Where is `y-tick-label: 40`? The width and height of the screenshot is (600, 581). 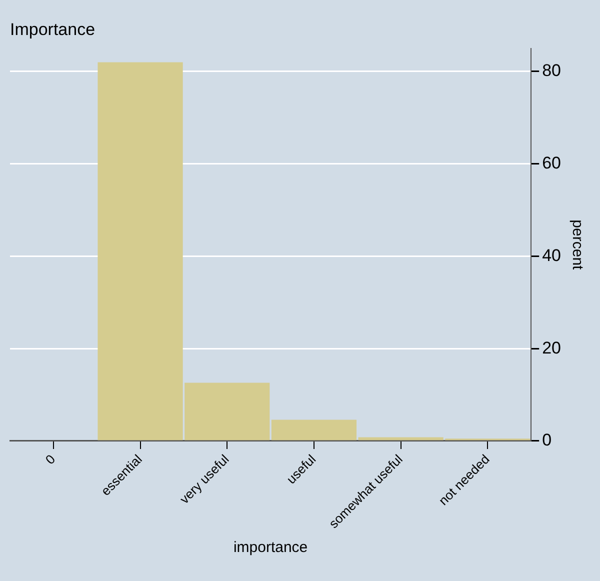 y-tick-label: 40 is located at coordinates (552, 255).